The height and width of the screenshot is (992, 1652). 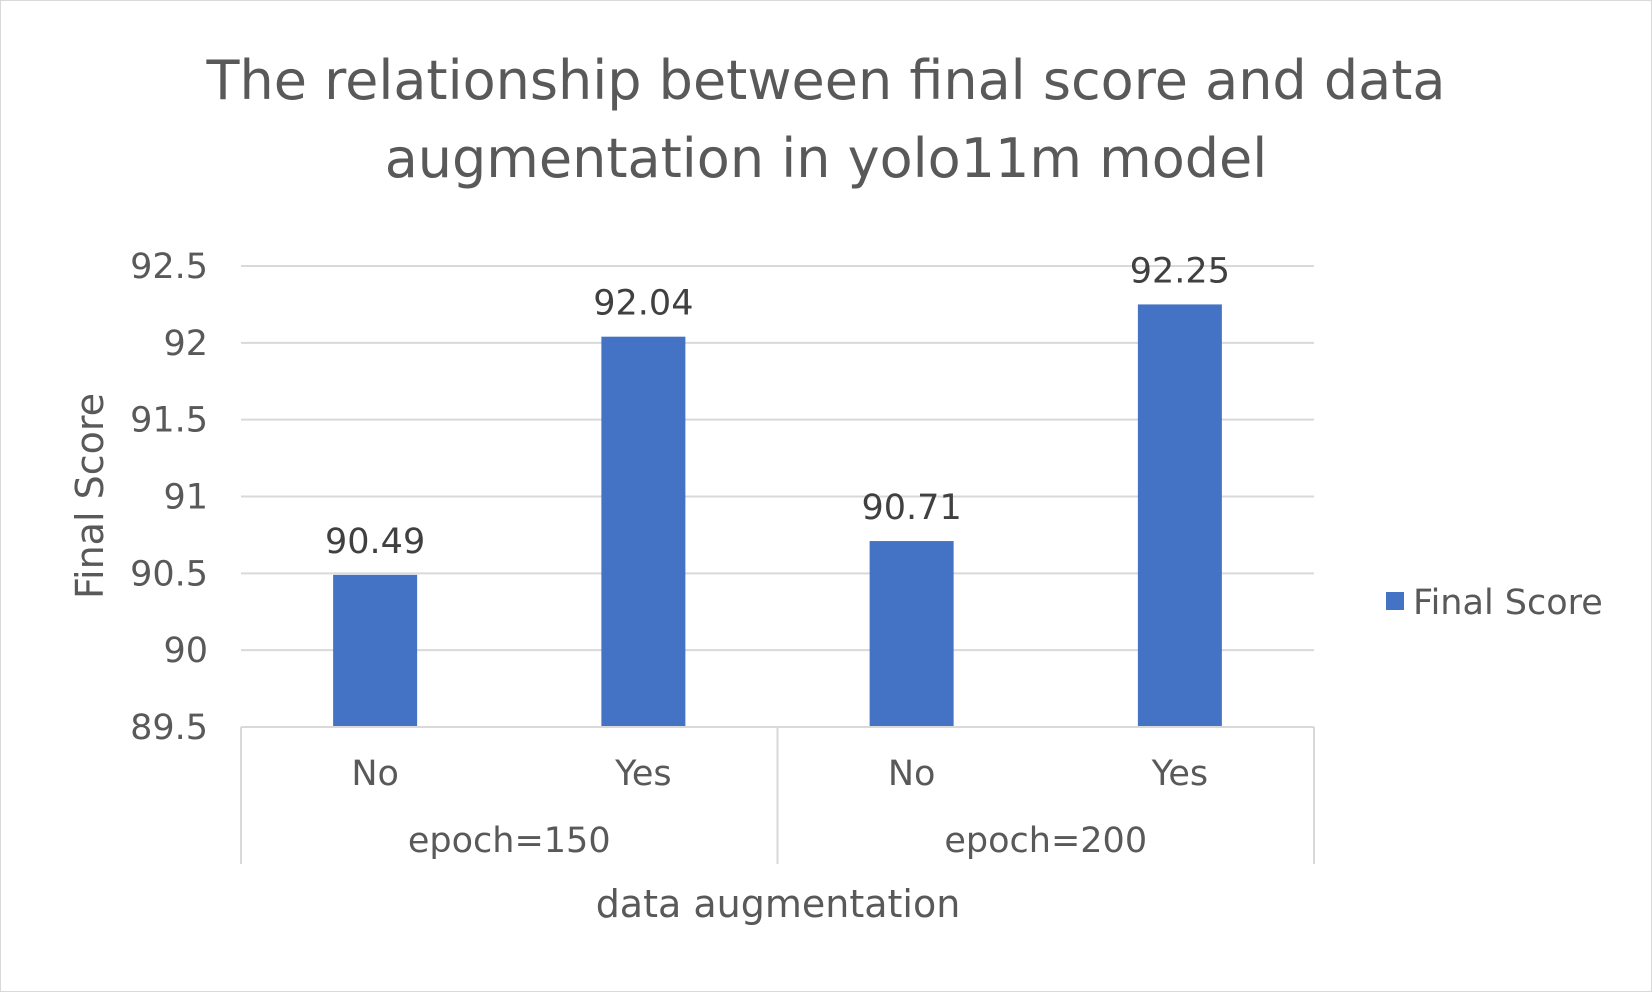 I want to click on data-label: 90.71, so click(x=912, y=508).